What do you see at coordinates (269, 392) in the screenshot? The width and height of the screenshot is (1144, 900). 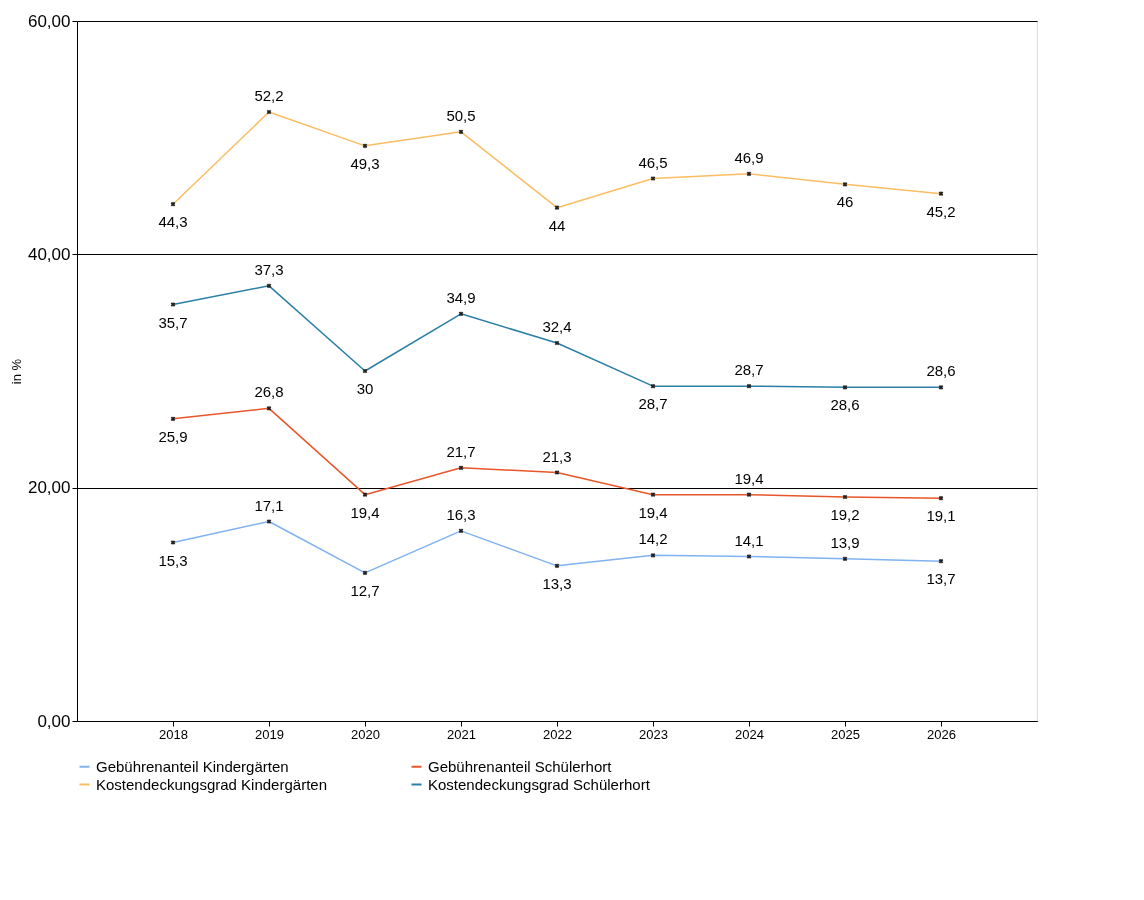 I see `data-label: 26,8` at bounding box center [269, 392].